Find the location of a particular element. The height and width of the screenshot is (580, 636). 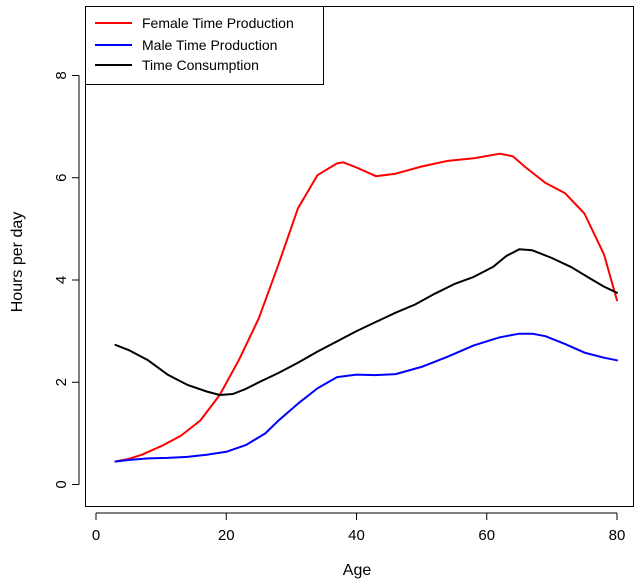

legend-label-male-time-production: Male Time Production is located at coordinates (209, 45).